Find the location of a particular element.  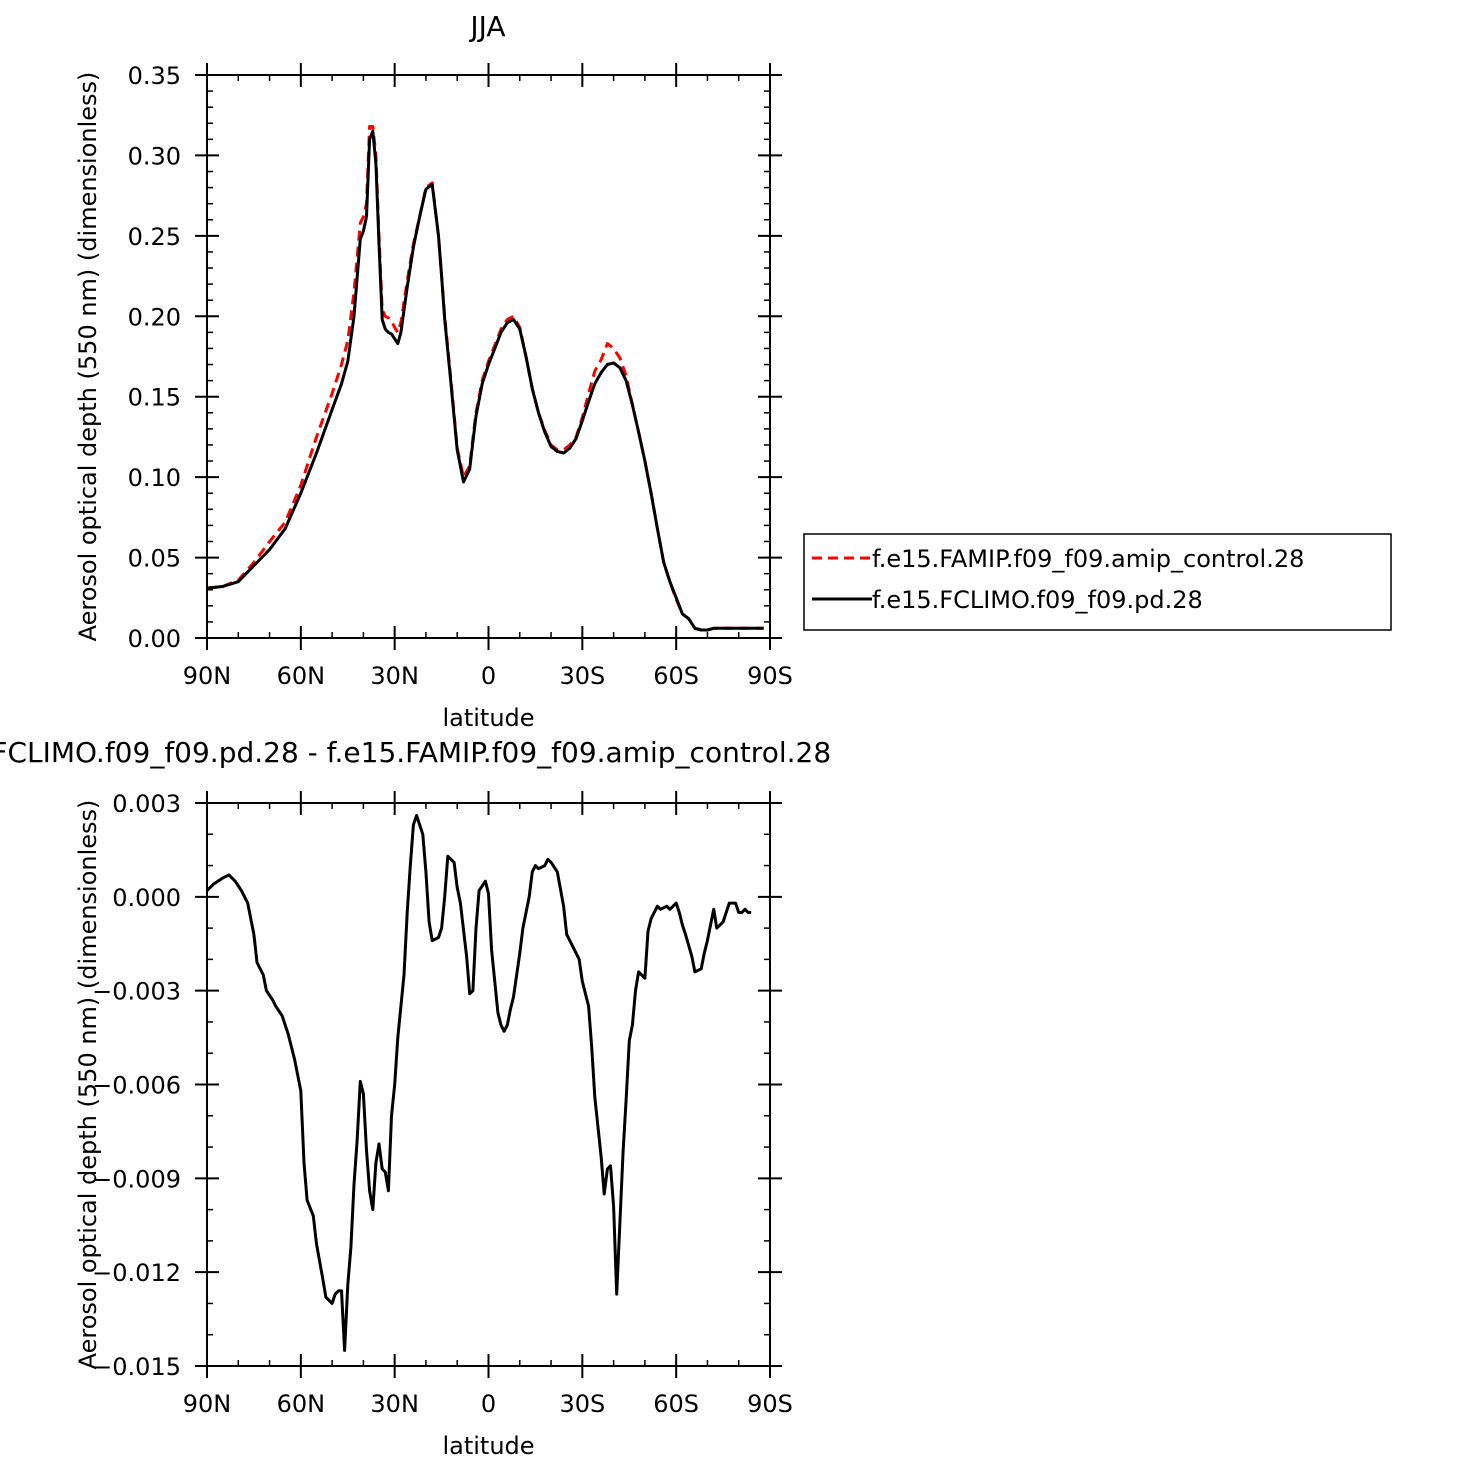

y-tick-label: 0.15 is located at coordinates (154, 398).